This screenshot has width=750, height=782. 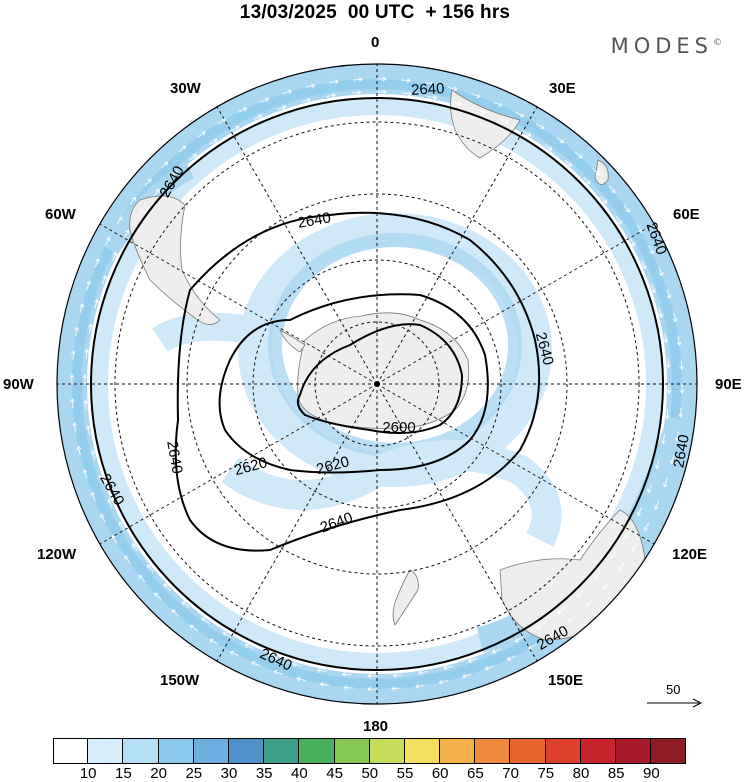 What do you see at coordinates (405, 773) in the screenshot?
I see `colorbar-label: 55` at bounding box center [405, 773].